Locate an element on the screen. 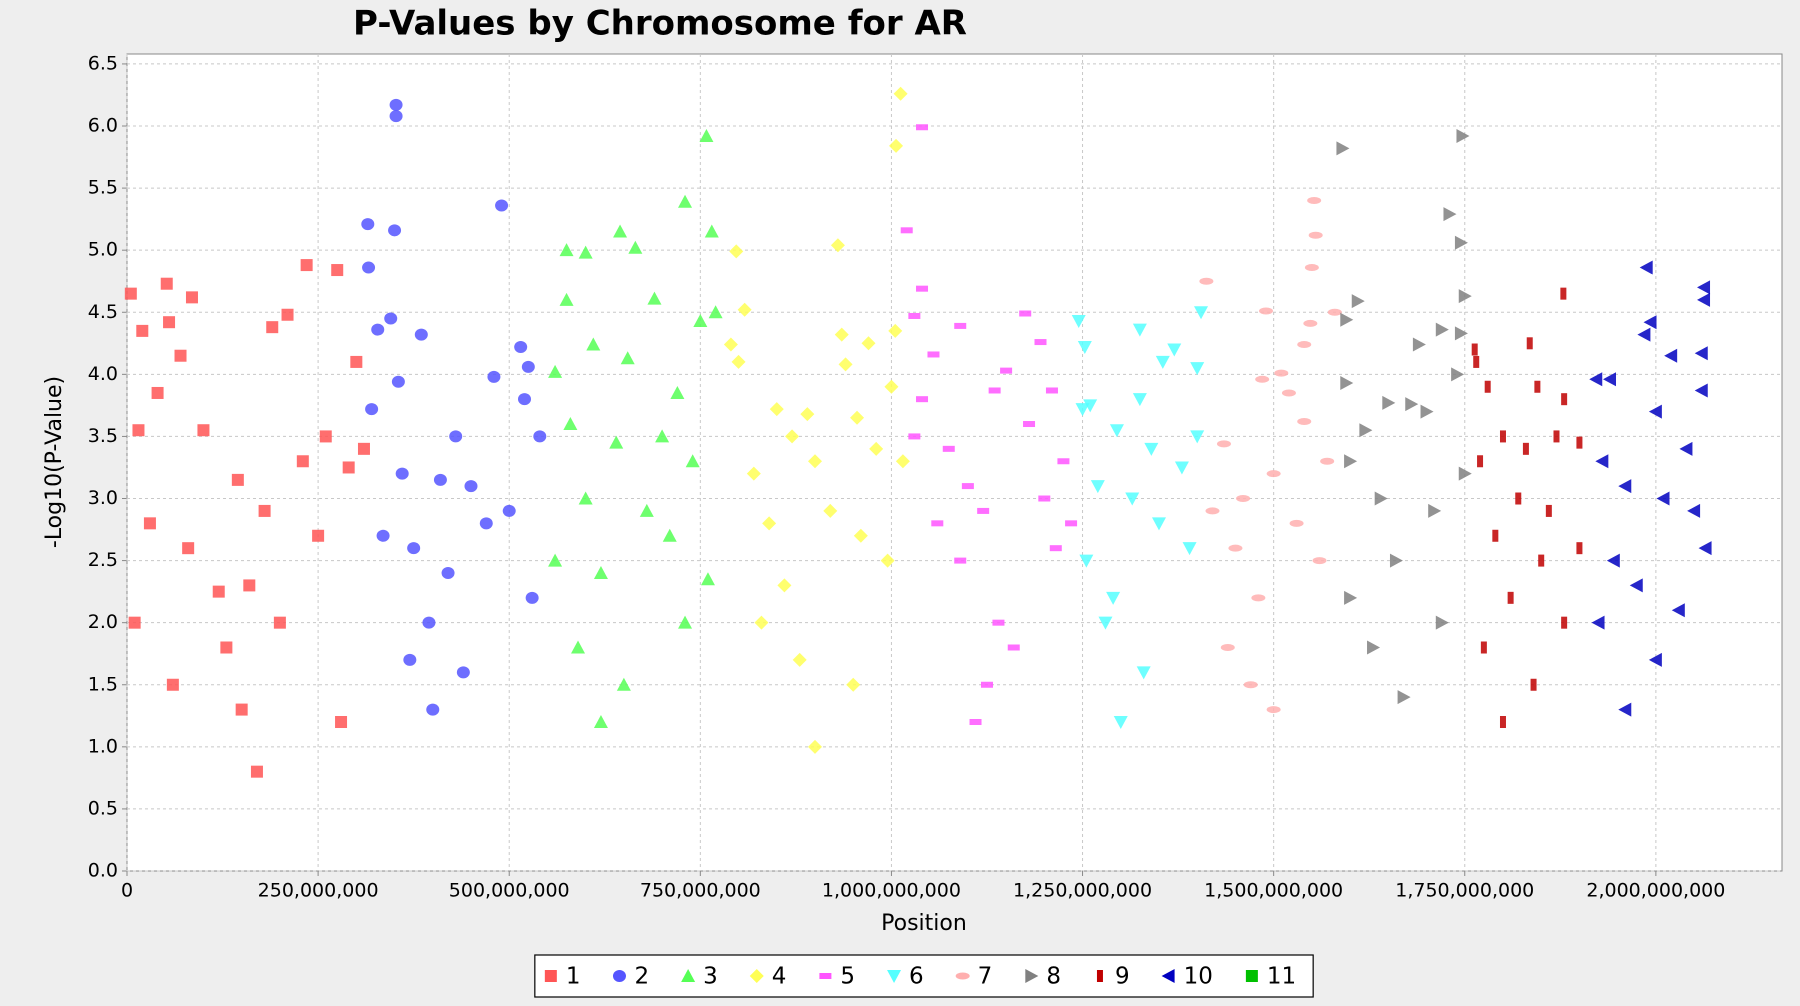 Image resolution: width=1800 pixels, height=1006 pixels. legend-label: 1 is located at coordinates (573, 977).